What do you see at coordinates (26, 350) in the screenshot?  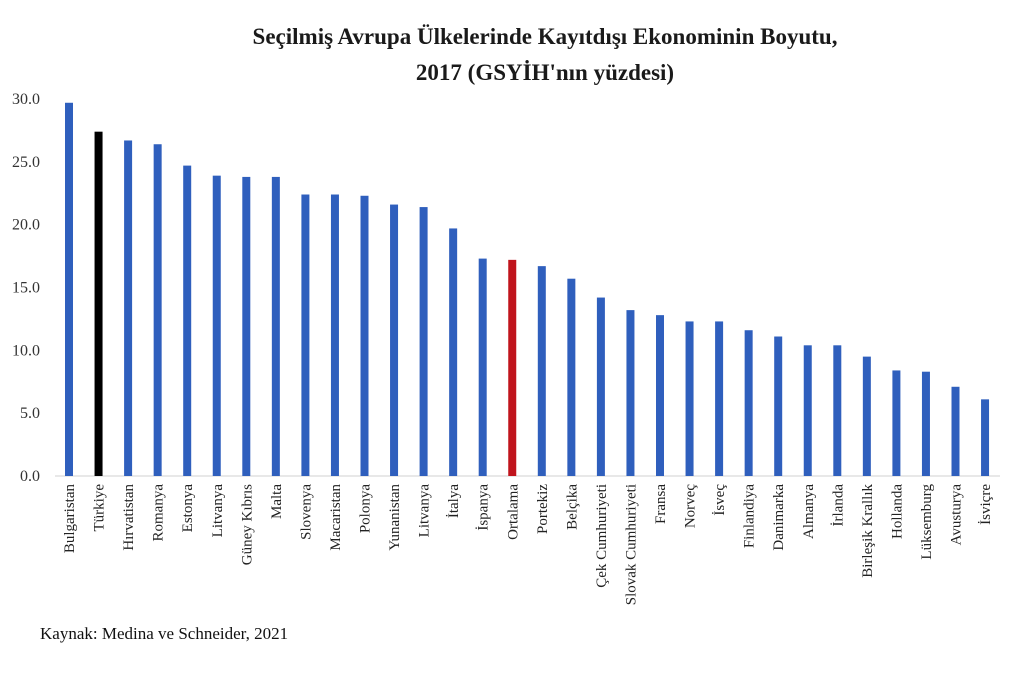 I see `y-tick-label: 10.0` at bounding box center [26, 350].